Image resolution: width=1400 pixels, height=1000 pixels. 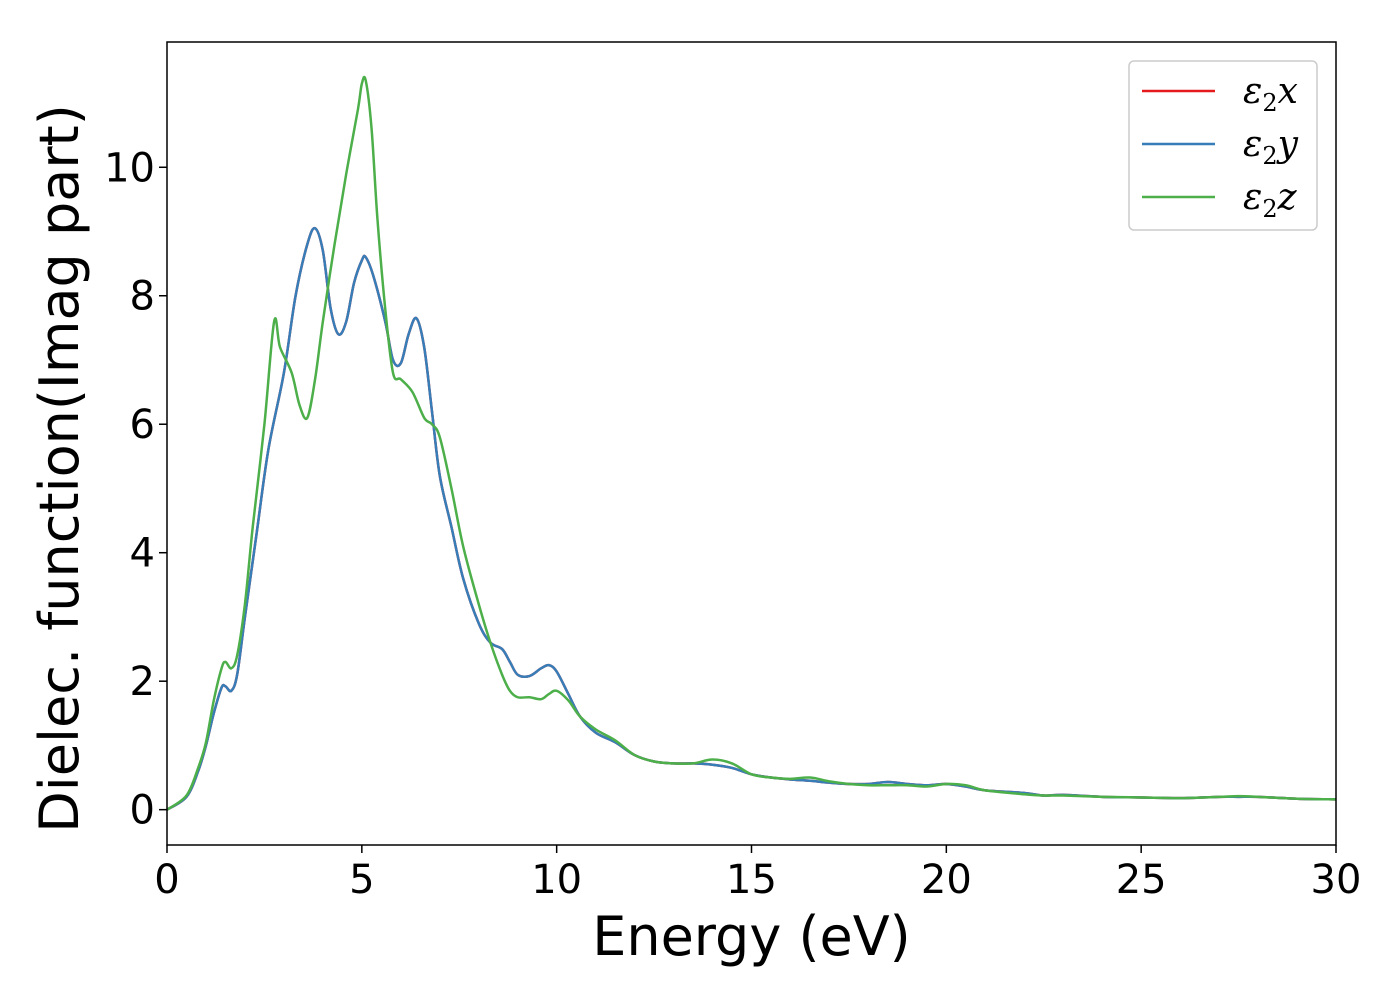 I want to click on legend-box, so click(x=1223, y=145).